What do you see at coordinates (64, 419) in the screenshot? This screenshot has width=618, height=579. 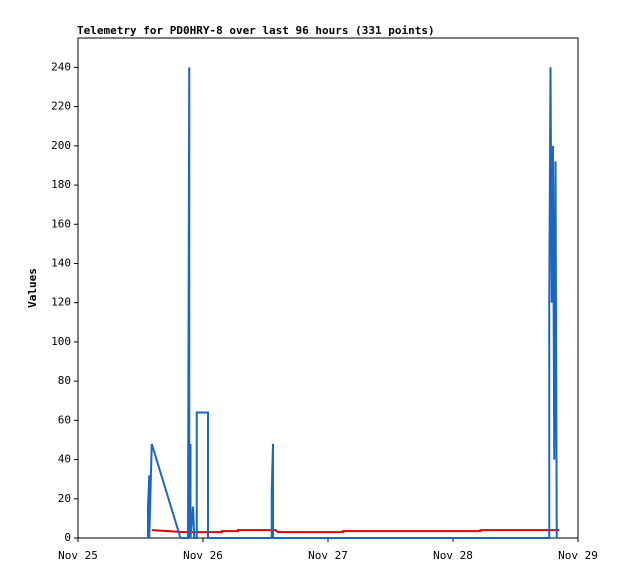 I see `y-tick-label: 60` at bounding box center [64, 419].